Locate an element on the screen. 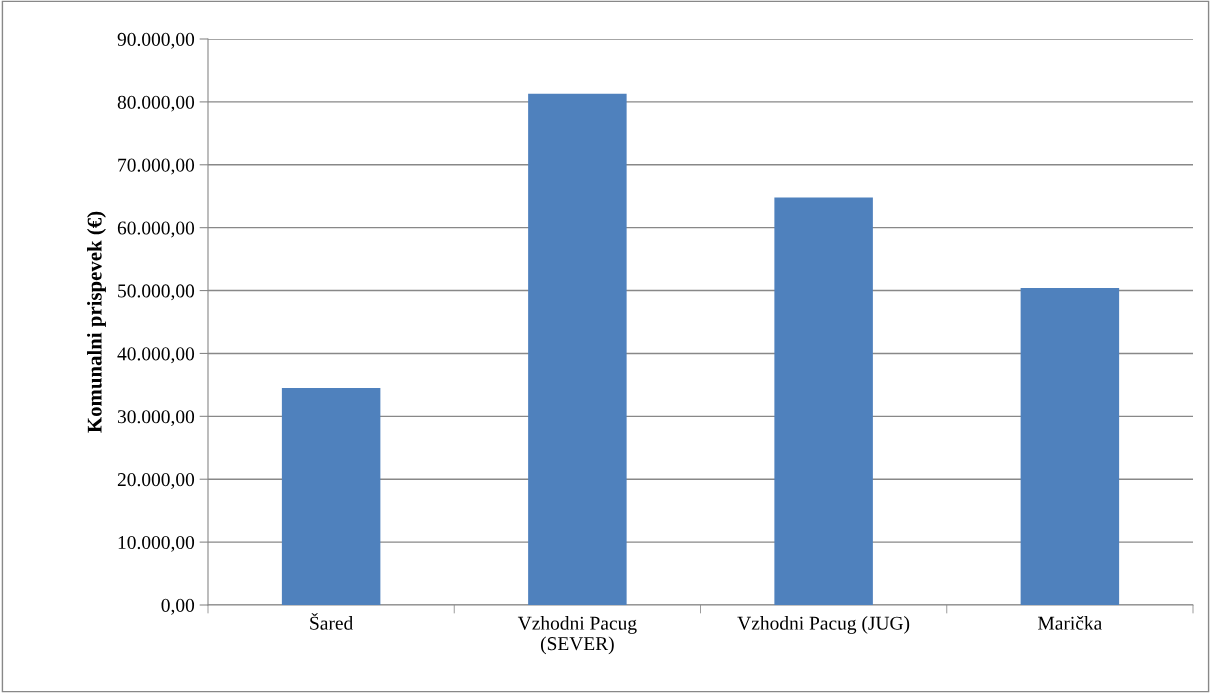 This screenshot has width=1211, height=693. y-tick-label: 80.000,00 is located at coordinates (156, 103).